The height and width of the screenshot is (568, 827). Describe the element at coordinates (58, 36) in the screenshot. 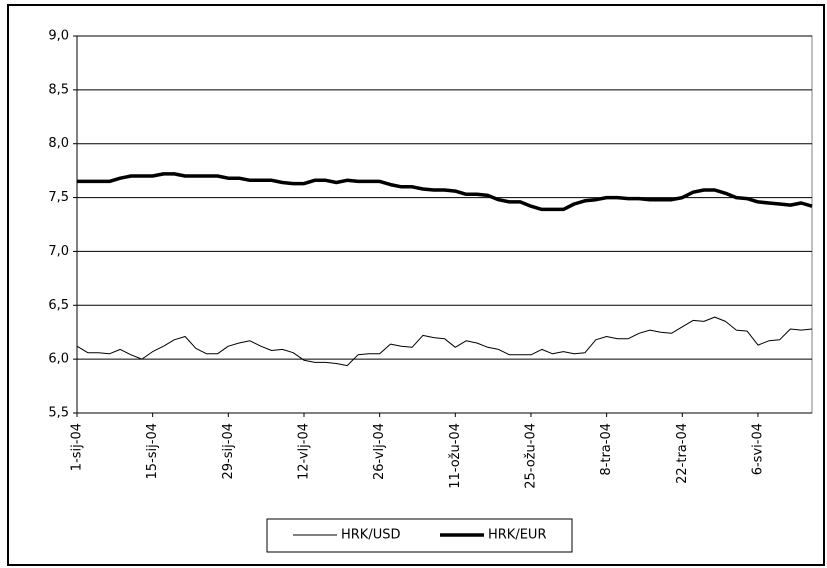

I see `y-tick-label: 9,0` at that location.